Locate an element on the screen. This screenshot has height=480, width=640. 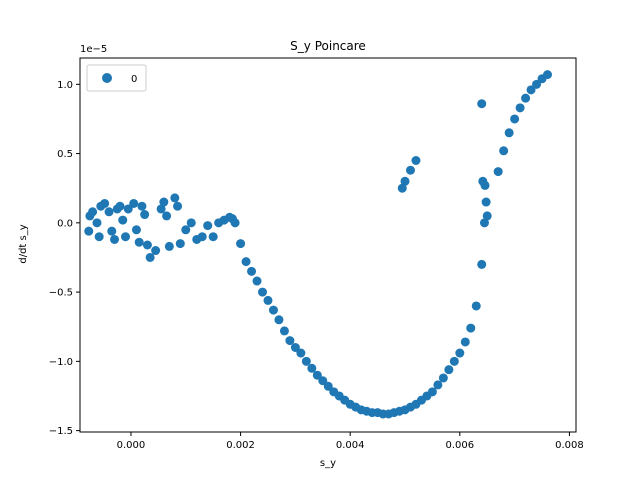
y-tick-label: −1.5 is located at coordinates (61, 431).